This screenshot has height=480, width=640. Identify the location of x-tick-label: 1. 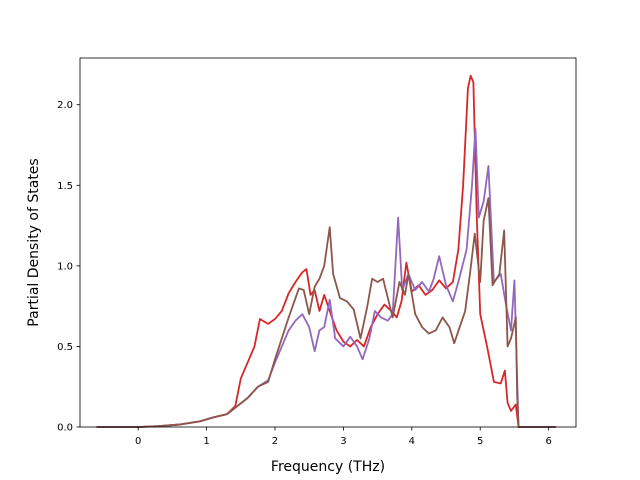
(206, 441).